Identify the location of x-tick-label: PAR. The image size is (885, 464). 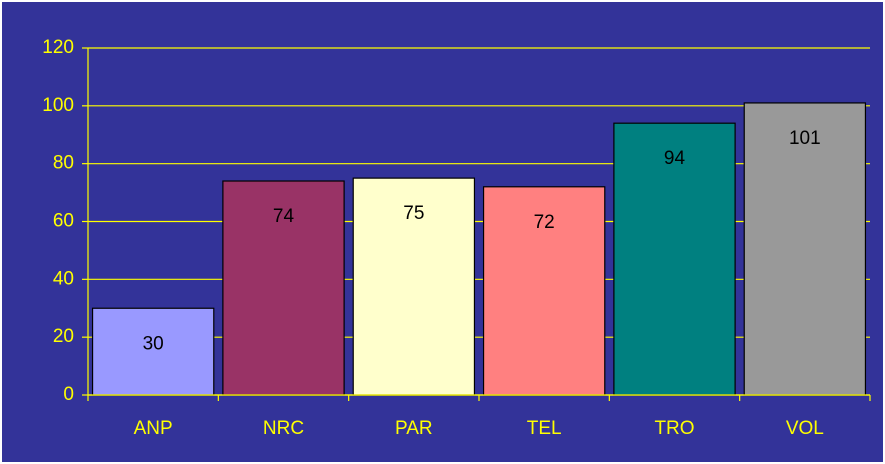
(414, 428).